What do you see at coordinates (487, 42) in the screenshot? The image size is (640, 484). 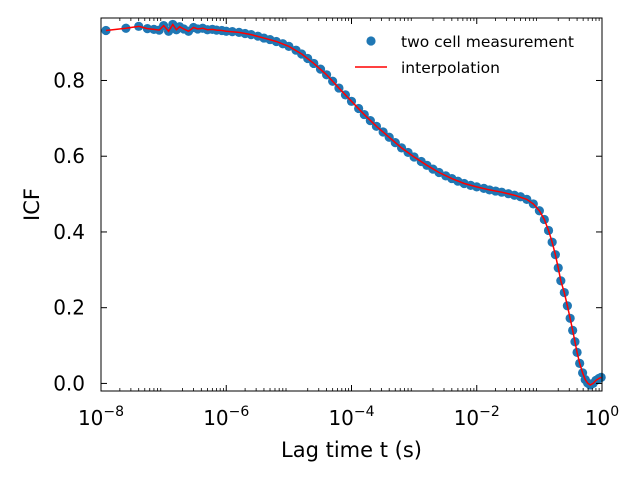 I see `legend-label: two cell measurement` at bounding box center [487, 42].